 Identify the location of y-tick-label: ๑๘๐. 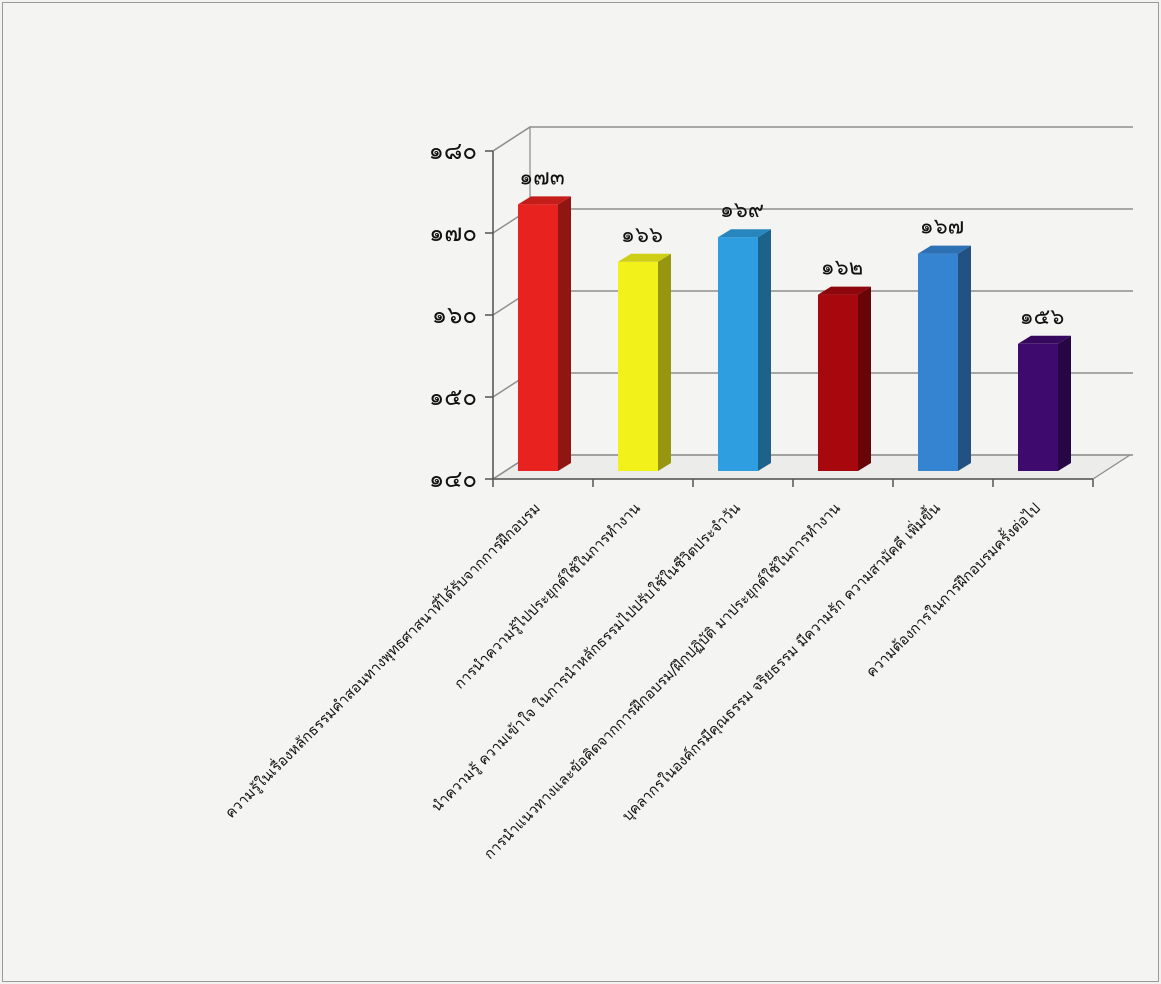
(453, 151).